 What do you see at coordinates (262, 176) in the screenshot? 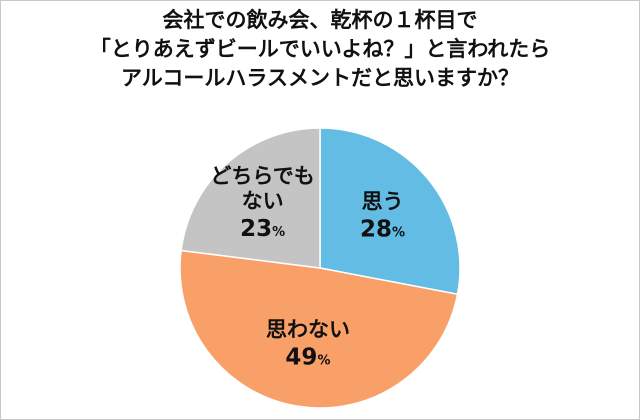
I see `slice-label-2-0: どちらでも` at bounding box center [262, 176].